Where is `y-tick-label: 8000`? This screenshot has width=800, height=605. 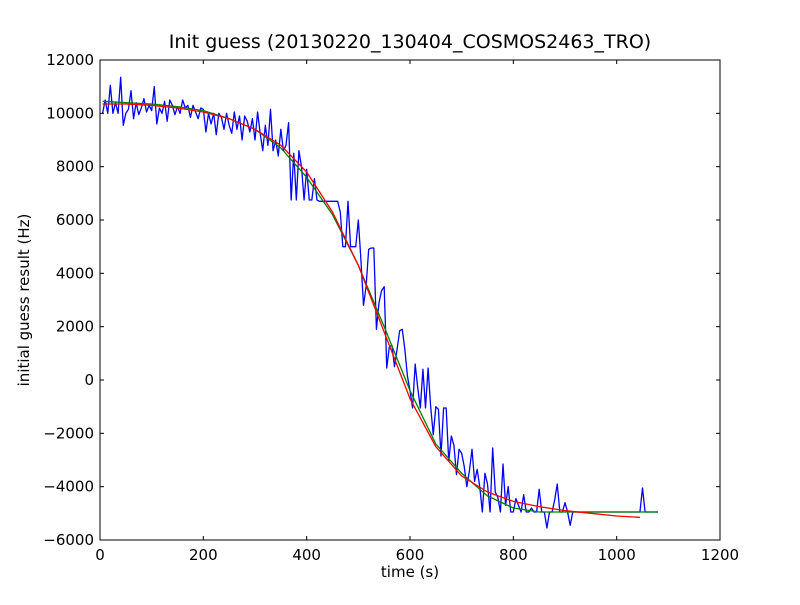 y-tick-label: 8000 is located at coordinates (75, 167).